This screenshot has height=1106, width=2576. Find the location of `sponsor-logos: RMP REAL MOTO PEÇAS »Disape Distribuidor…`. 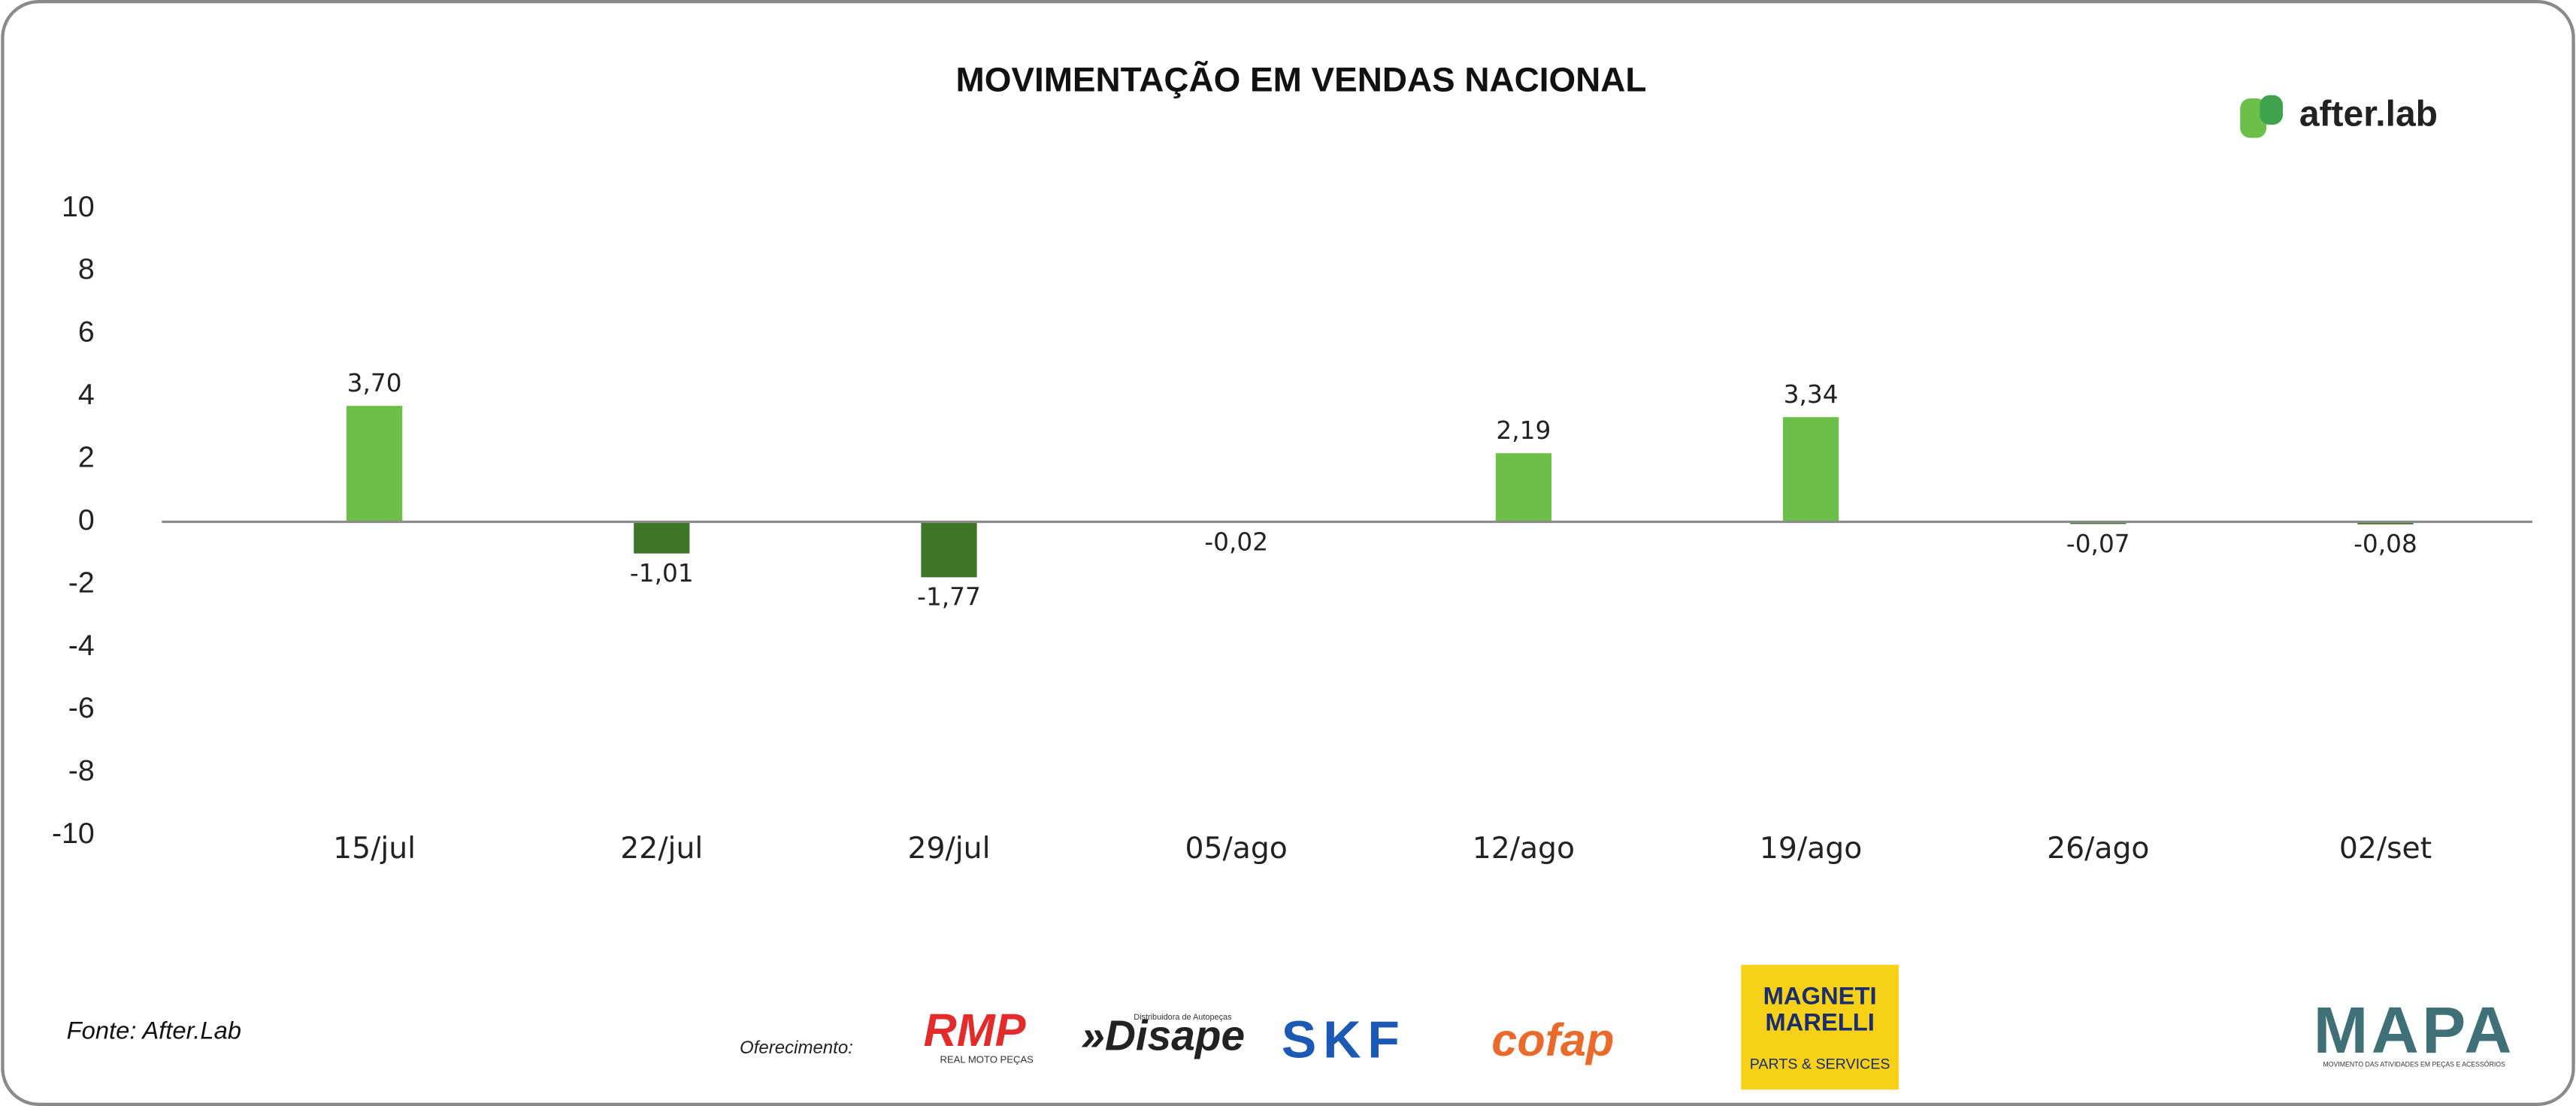

sponsor-logos: RMP REAL MOTO PEÇAS »Disape Distribuidor… is located at coordinates (1719, 1027).